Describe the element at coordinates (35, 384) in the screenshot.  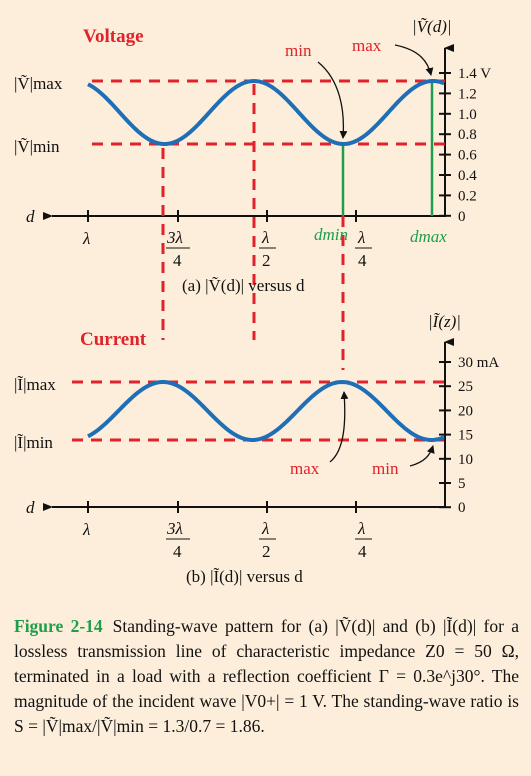
I see `panel-b-max-label: |Ĩ|max` at that location.